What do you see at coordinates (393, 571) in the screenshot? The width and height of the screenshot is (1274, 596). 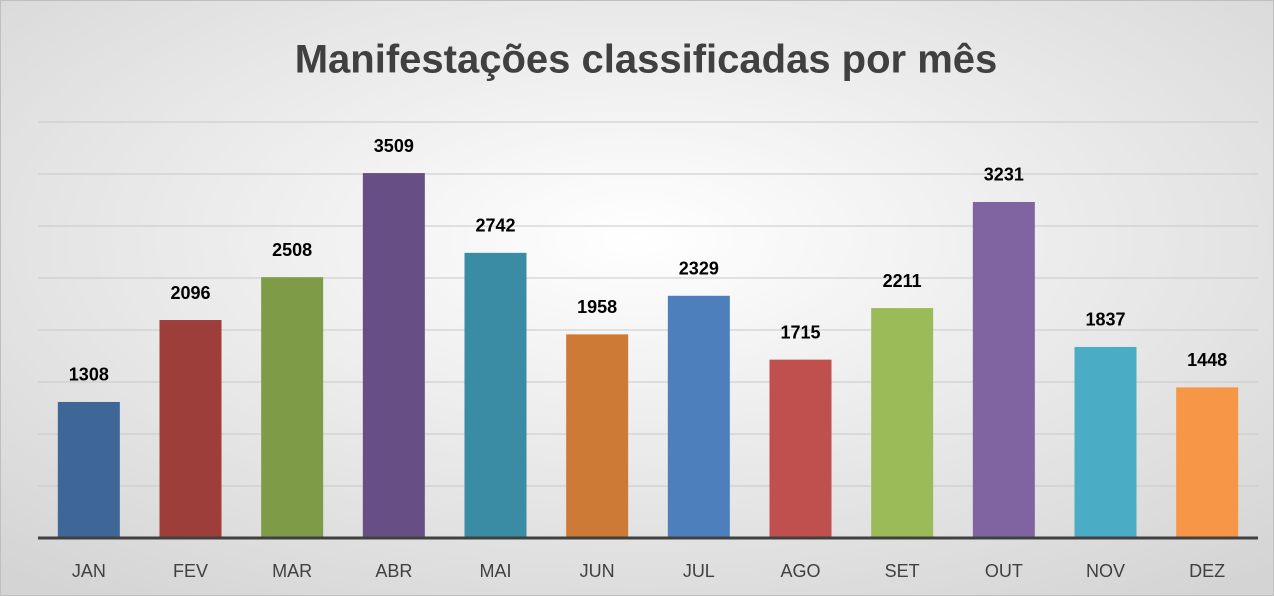 I see `x-tick-label: ABR` at bounding box center [393, 571].